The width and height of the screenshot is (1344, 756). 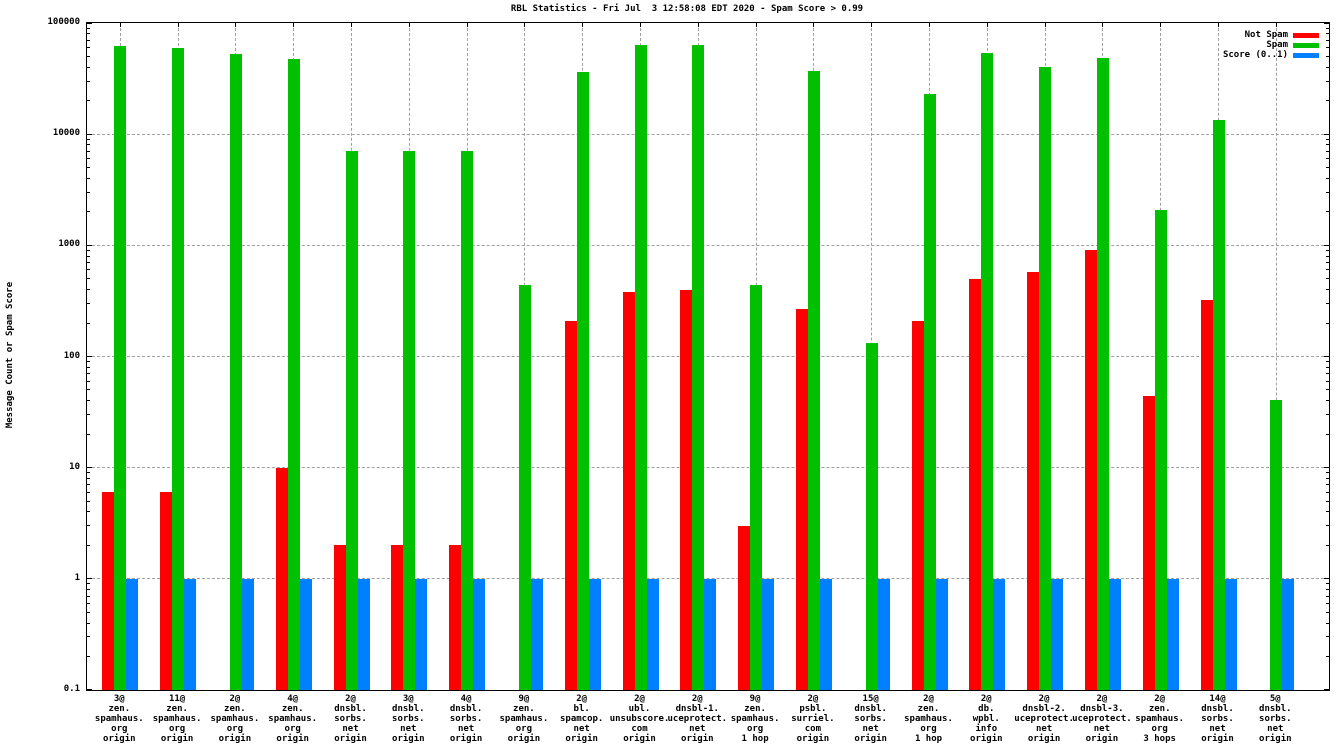 I want to click on x-category-label: 2@ zen. spamhaus. org 1 hop, so click(x=929, y=719).